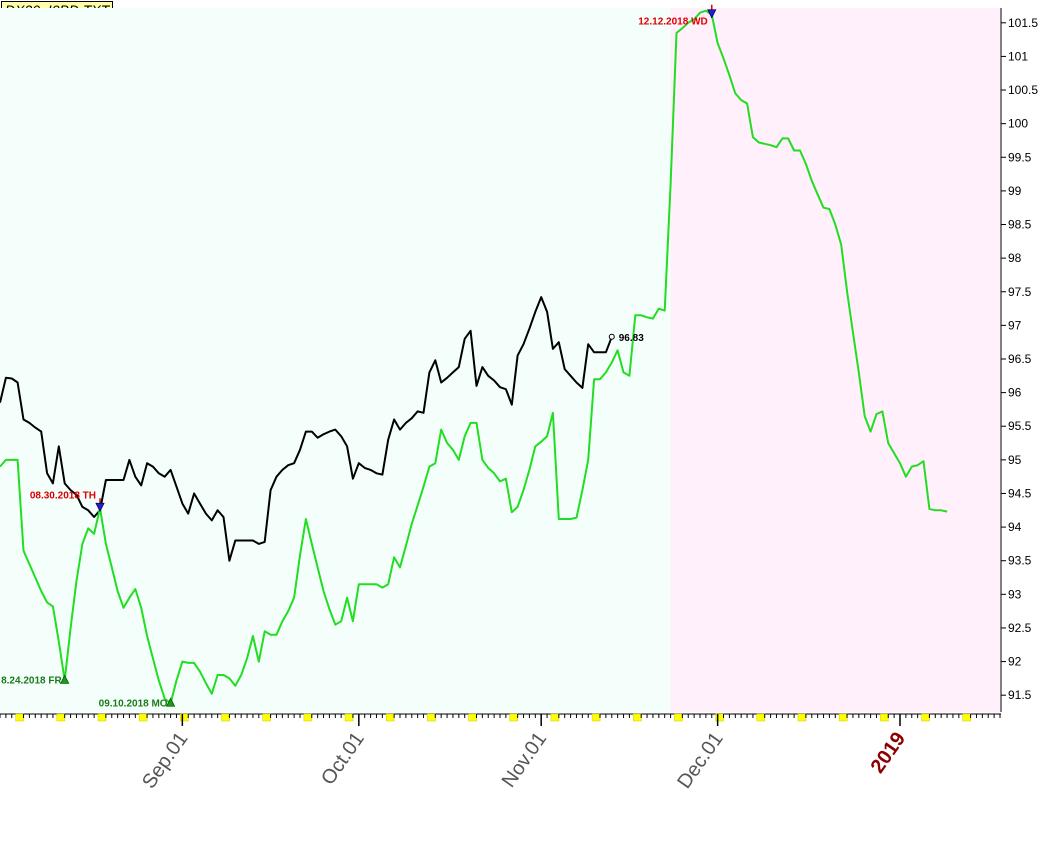 This screenshot has width=1063, height=849. What do you see at coordinates (1018, 56) in the screenshot?
I see `y-tick-label: 101` at bounding box center [1018, 56].